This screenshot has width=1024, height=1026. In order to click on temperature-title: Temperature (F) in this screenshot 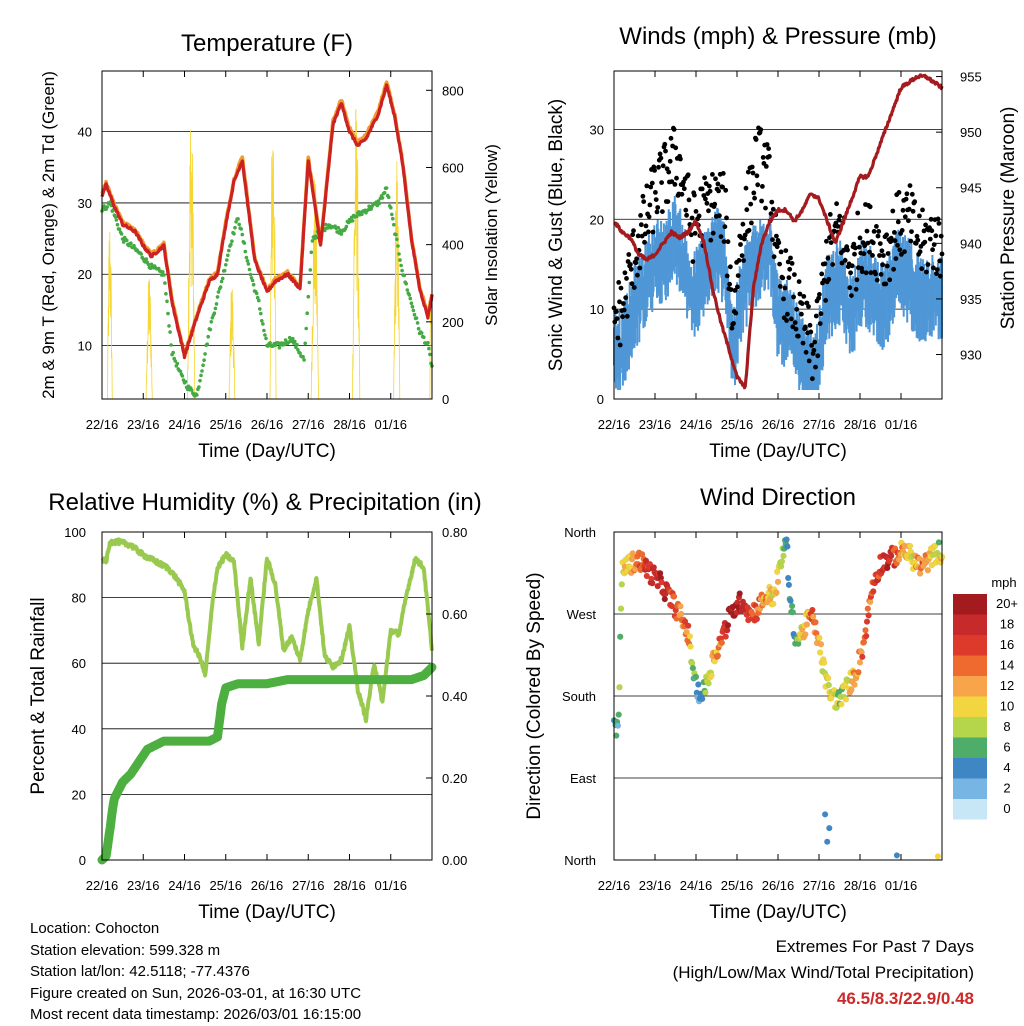, I will do `click(267, 43)`.